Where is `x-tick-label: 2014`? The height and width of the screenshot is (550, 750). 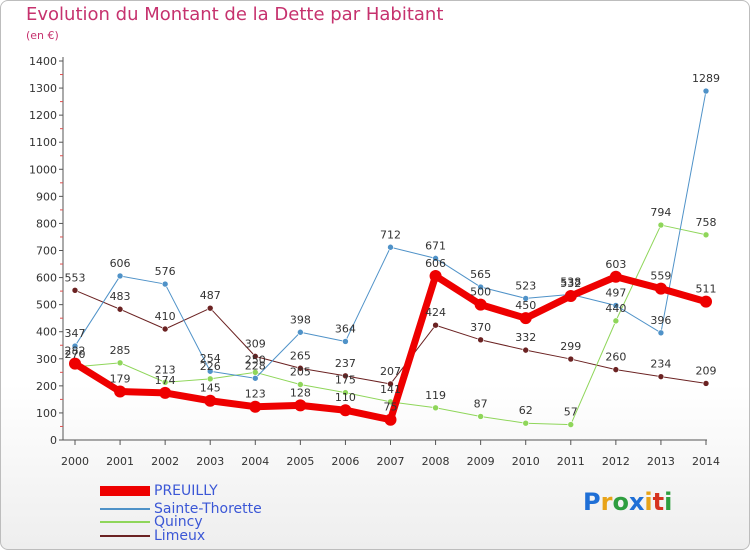
x-tick-label: 2014 is located at coordinates (706, 461).